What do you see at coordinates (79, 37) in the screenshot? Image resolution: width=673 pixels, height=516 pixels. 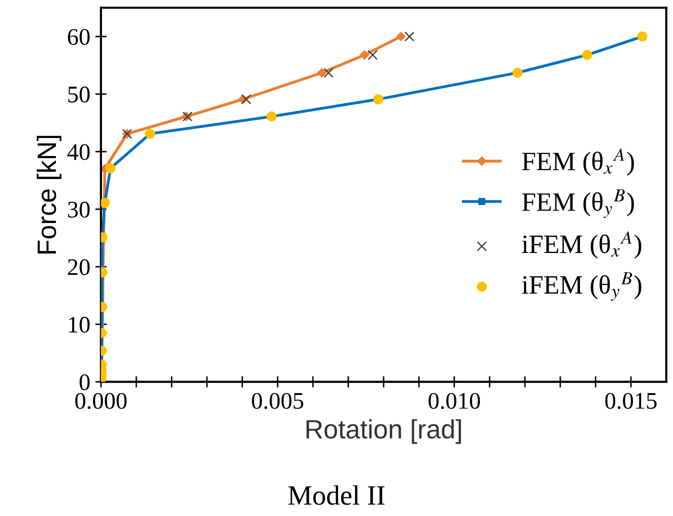 I see `y-tick-label: 60` at bounding box center [79, 37].